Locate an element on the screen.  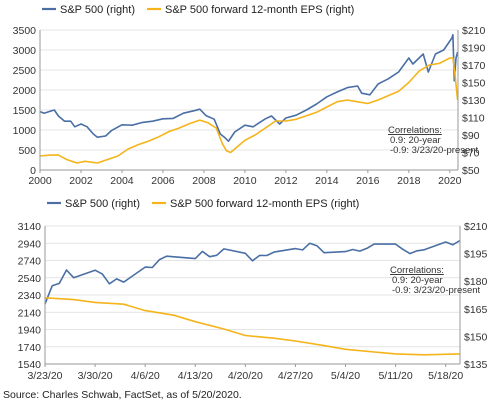
y-left-tick-label: 1940 is located at coordinates (30, 331).